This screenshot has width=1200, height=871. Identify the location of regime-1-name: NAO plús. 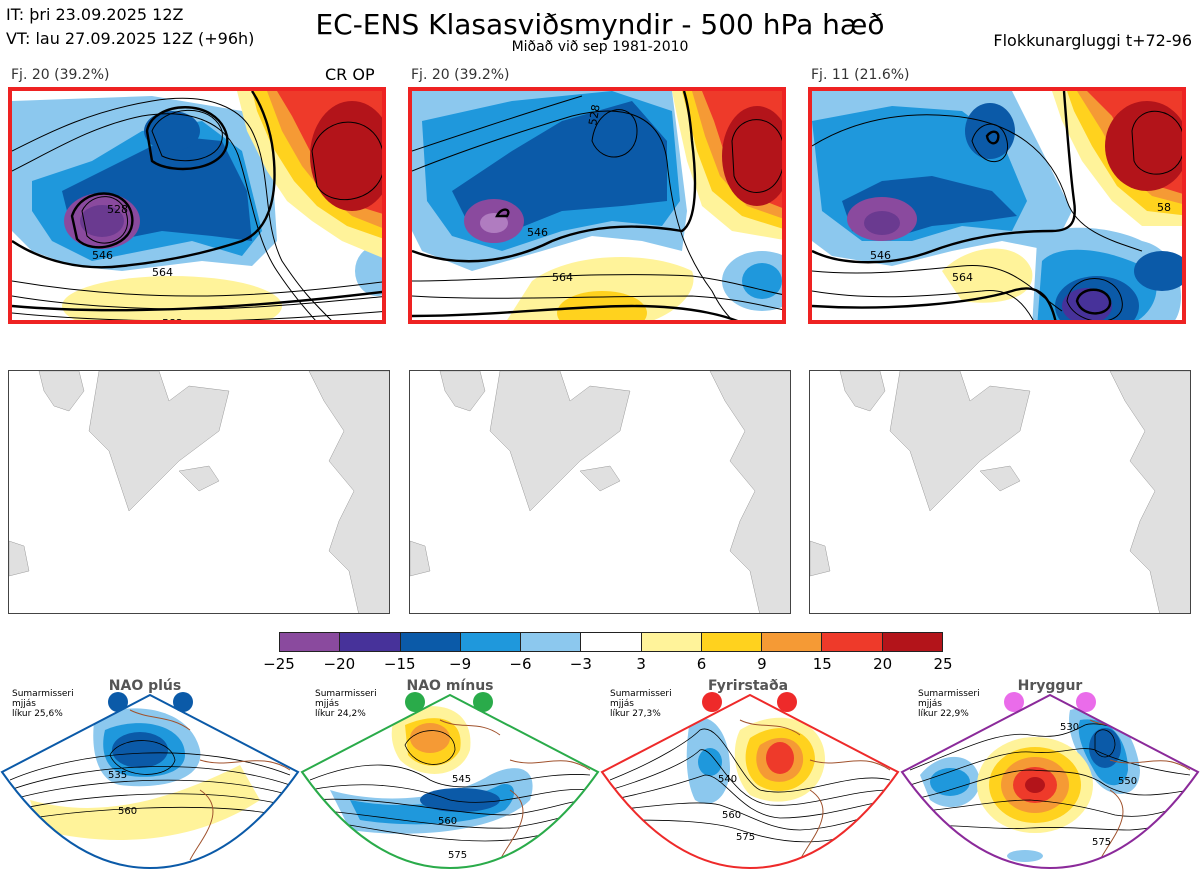
(145, 686).